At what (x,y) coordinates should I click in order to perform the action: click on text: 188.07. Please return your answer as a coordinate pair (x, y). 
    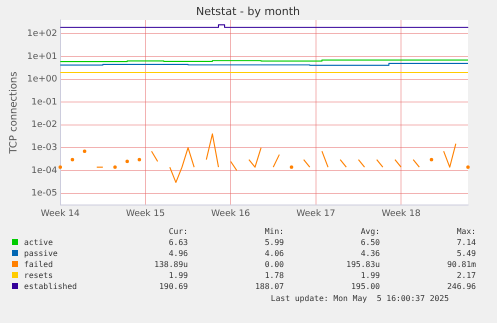
    Looking at the image, I should click on (269, 286).